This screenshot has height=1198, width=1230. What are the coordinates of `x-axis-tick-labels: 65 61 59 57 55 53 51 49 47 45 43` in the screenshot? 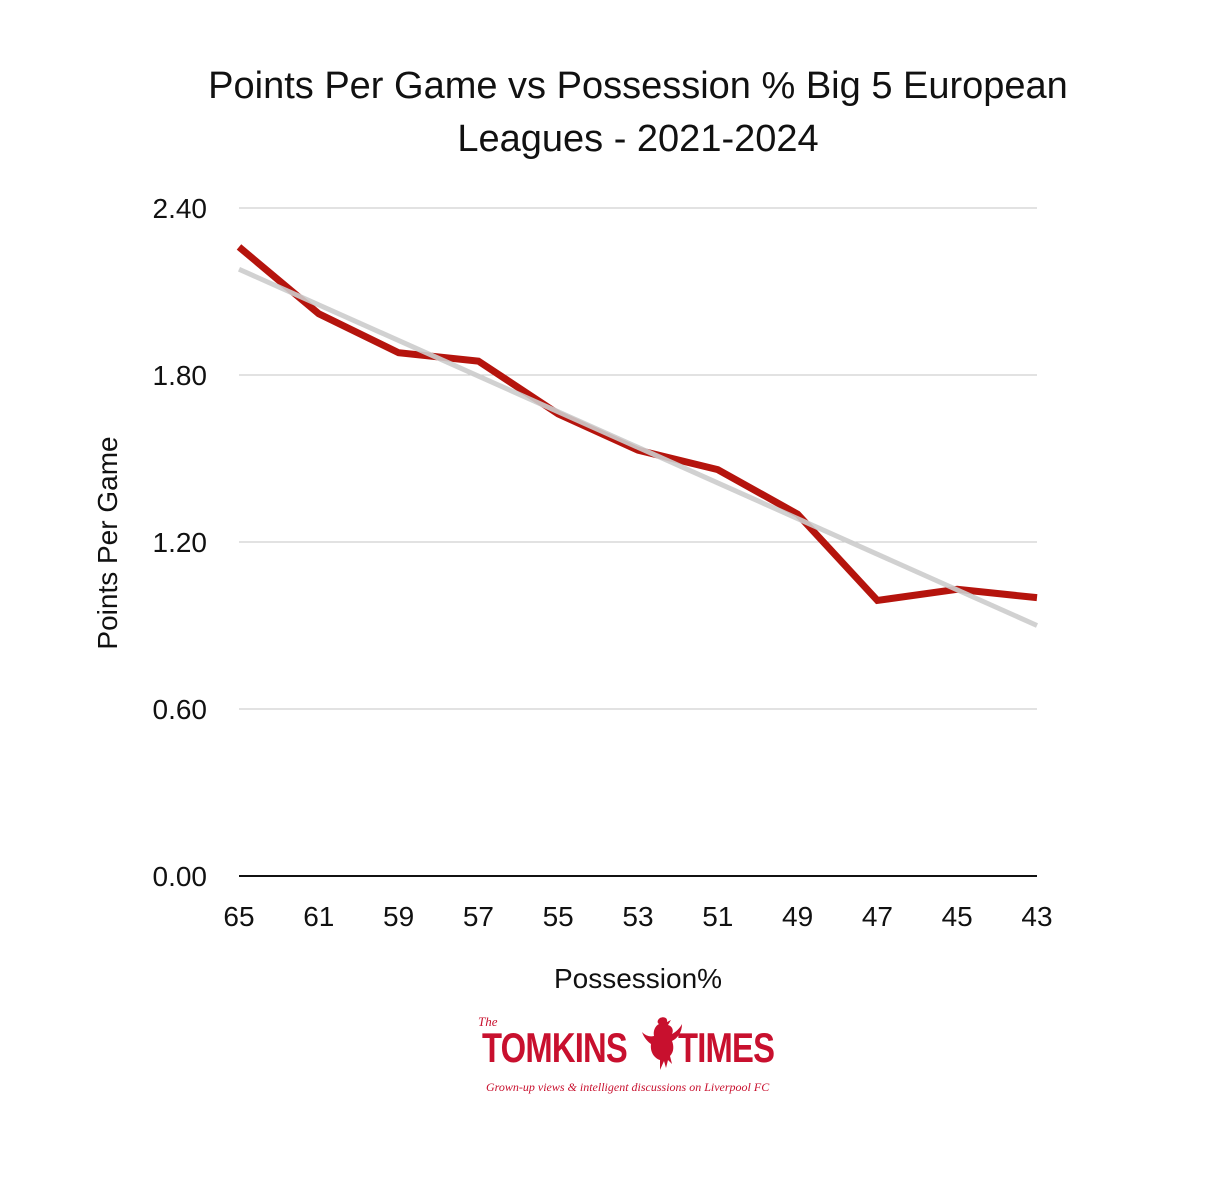 It's located at (637, 916).